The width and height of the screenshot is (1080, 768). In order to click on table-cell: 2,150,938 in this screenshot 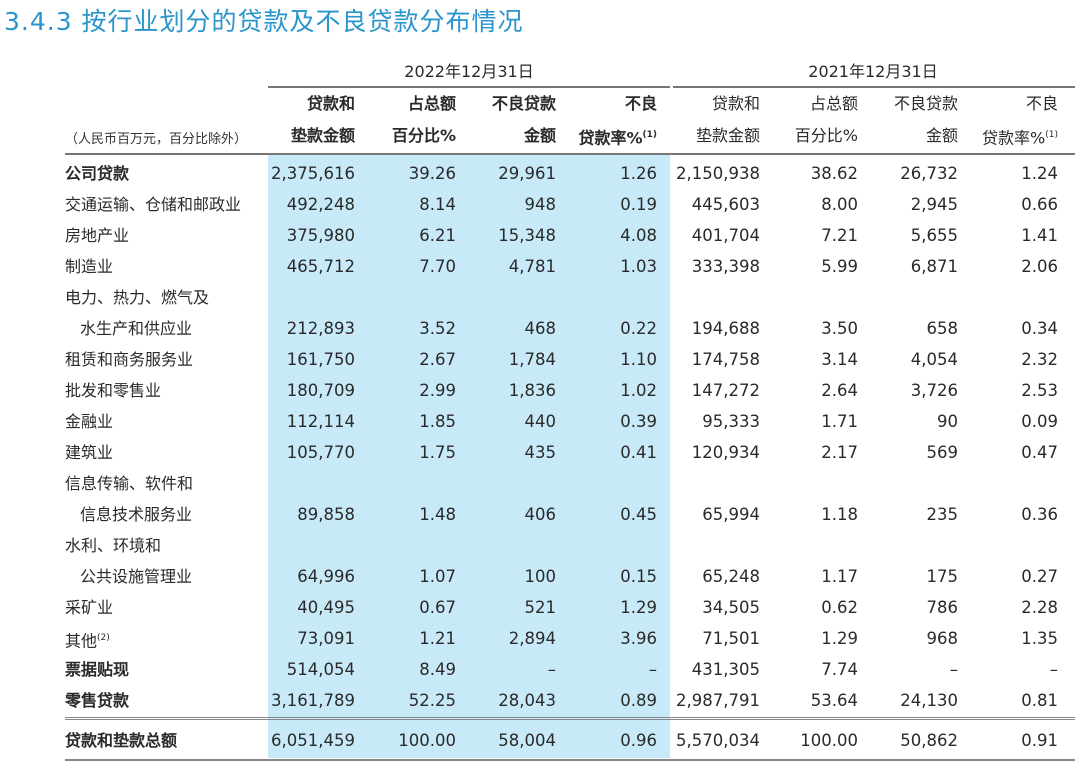, I will do `click(718, 173)`.